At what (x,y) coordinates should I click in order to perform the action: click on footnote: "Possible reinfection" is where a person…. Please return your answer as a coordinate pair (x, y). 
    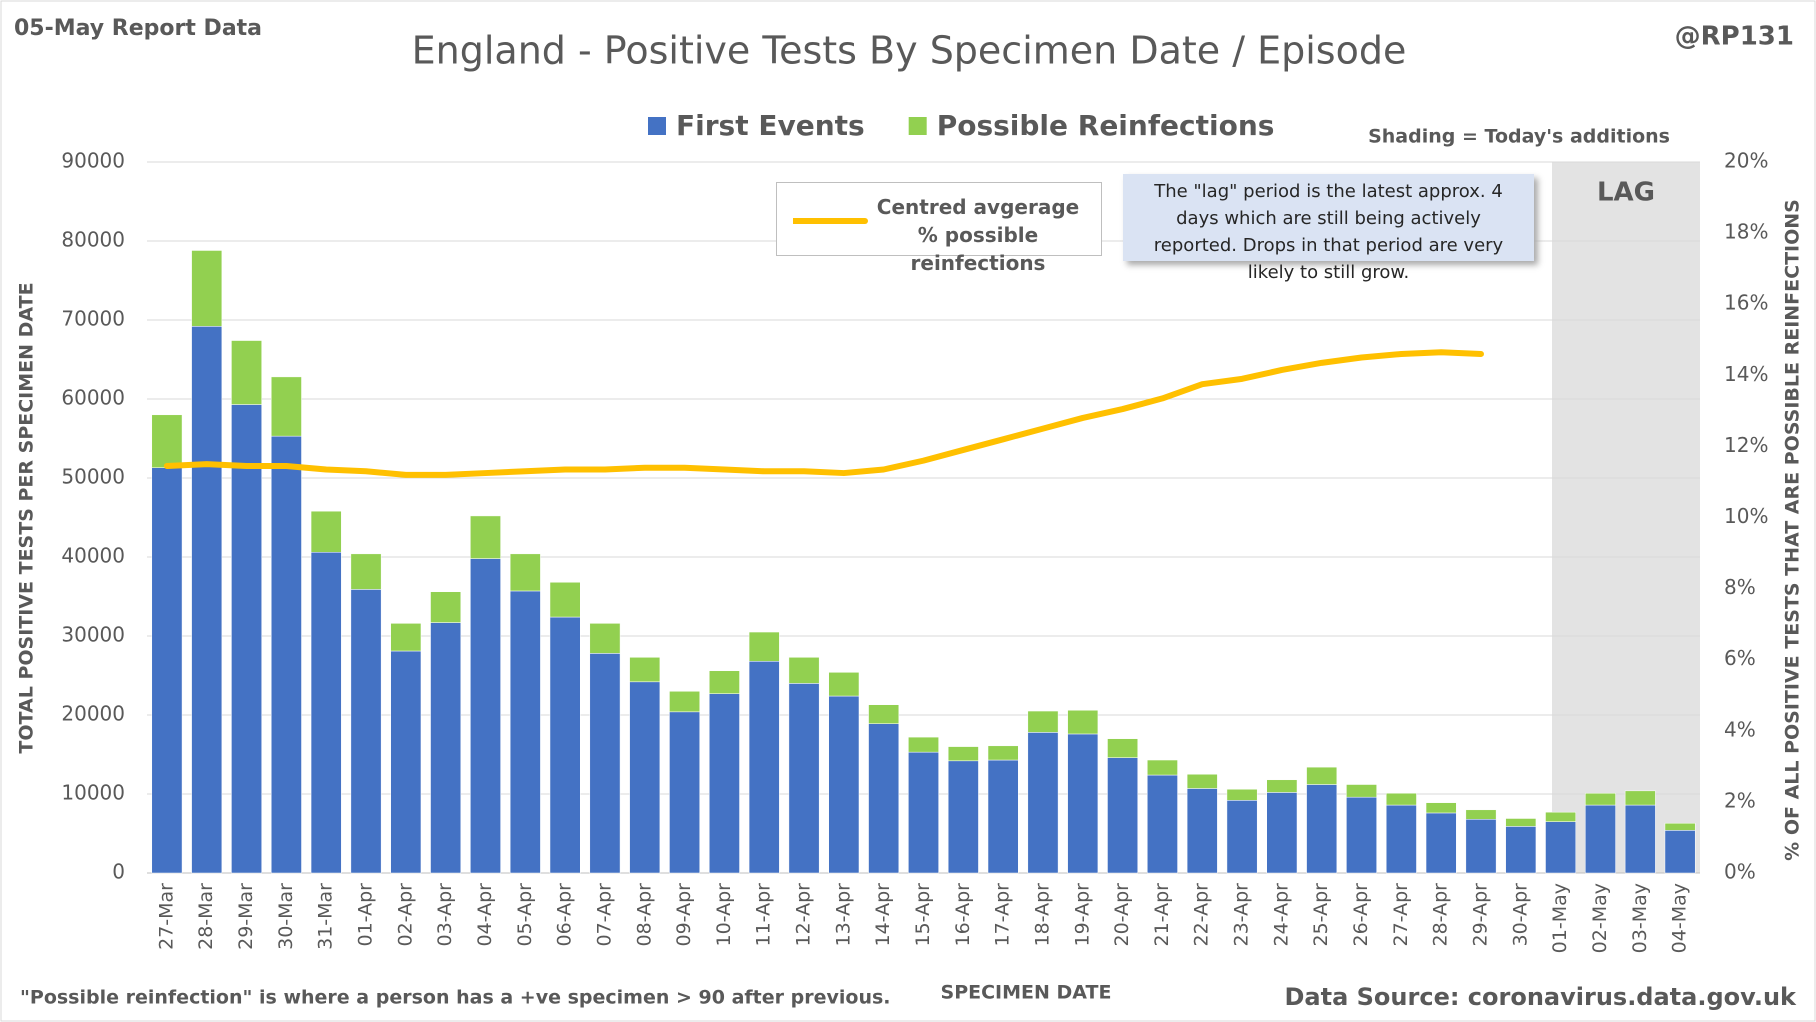
    Looking at the image, I should click on (455, 998).